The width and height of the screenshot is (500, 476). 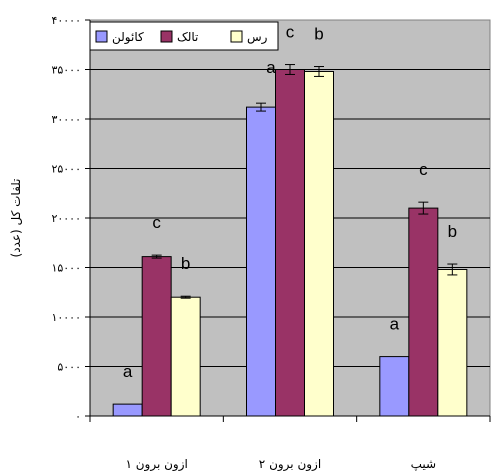 I want to click on legend-label: کائولن, so click(x=128, y=37).